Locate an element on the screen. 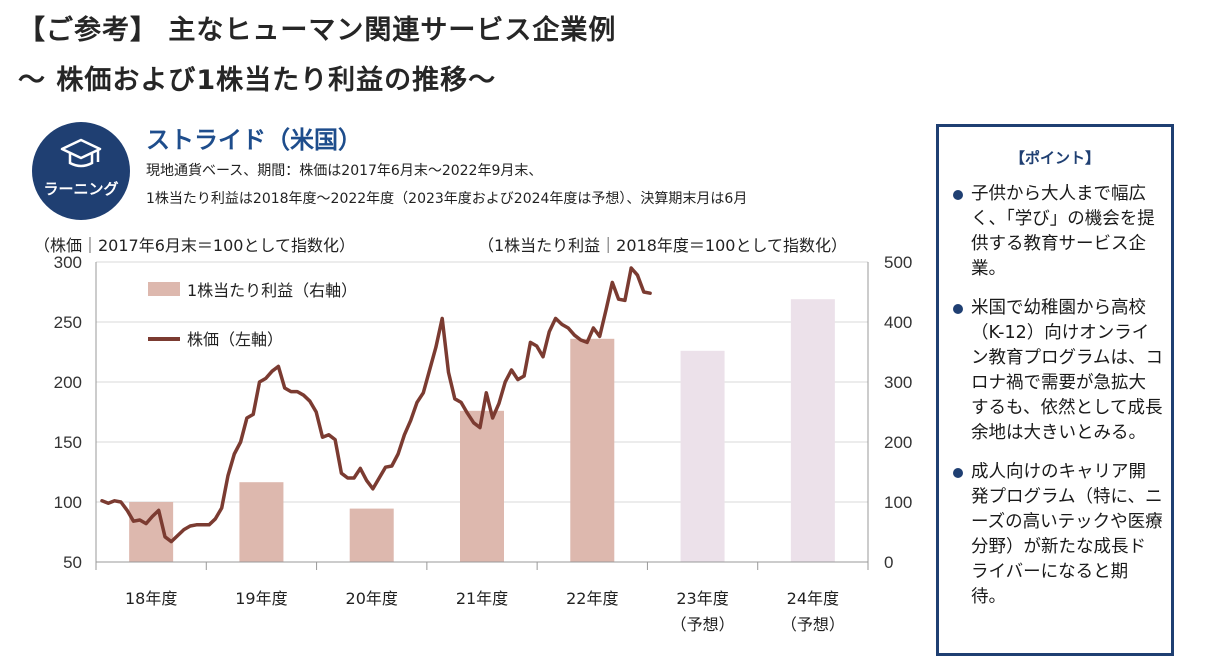  graduation-cap-icon is located at coordinates (81, 153).